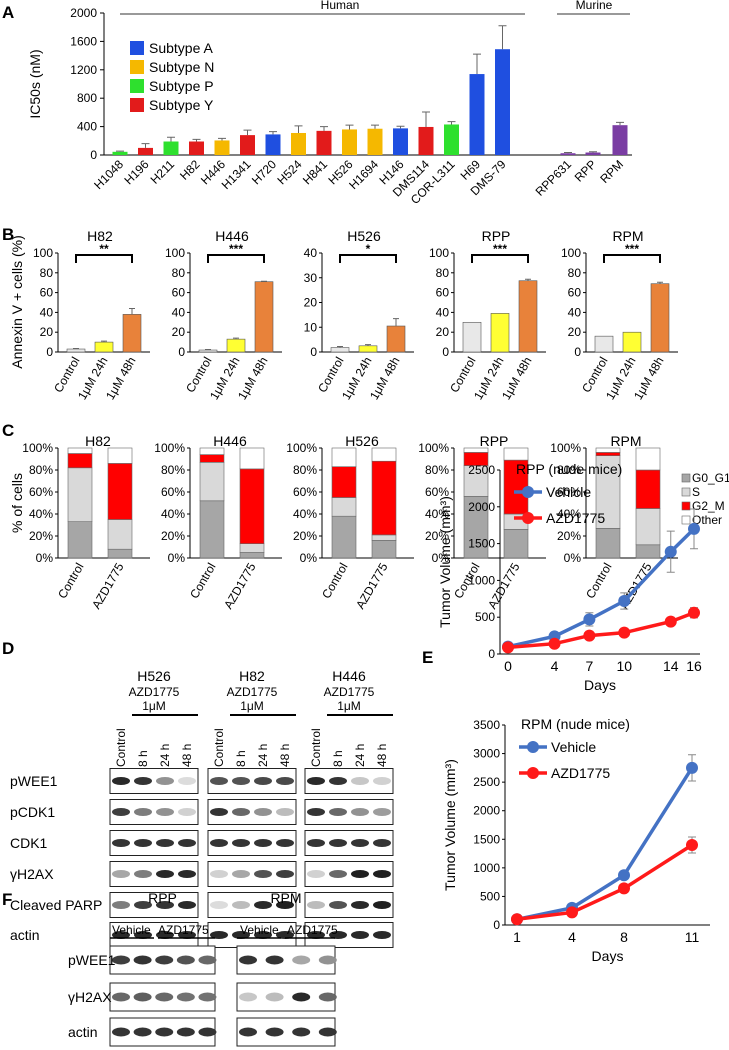 The image size is (729, 1050). Describe the element at coordinates (311, 303) in the screenshot. I see `b-ytick-label: 20` at that location.